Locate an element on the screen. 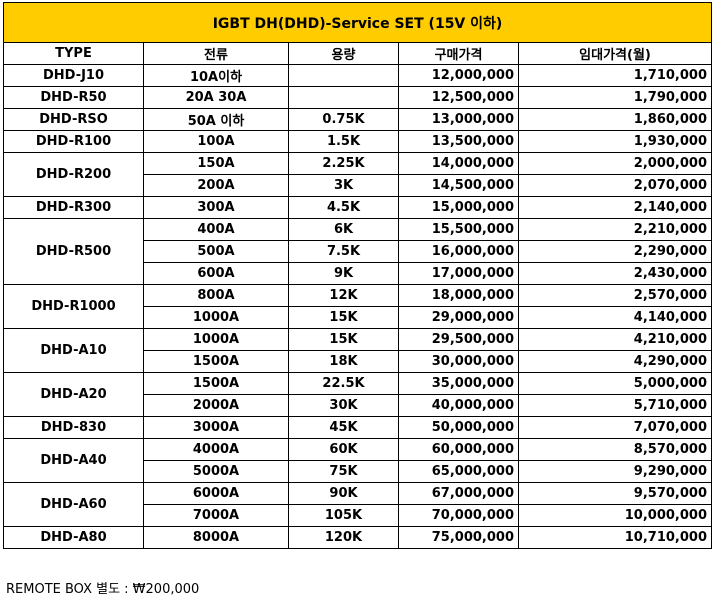 The image size is (715, 599). capacity-cell: 75K is located at coordinates (343, 471).